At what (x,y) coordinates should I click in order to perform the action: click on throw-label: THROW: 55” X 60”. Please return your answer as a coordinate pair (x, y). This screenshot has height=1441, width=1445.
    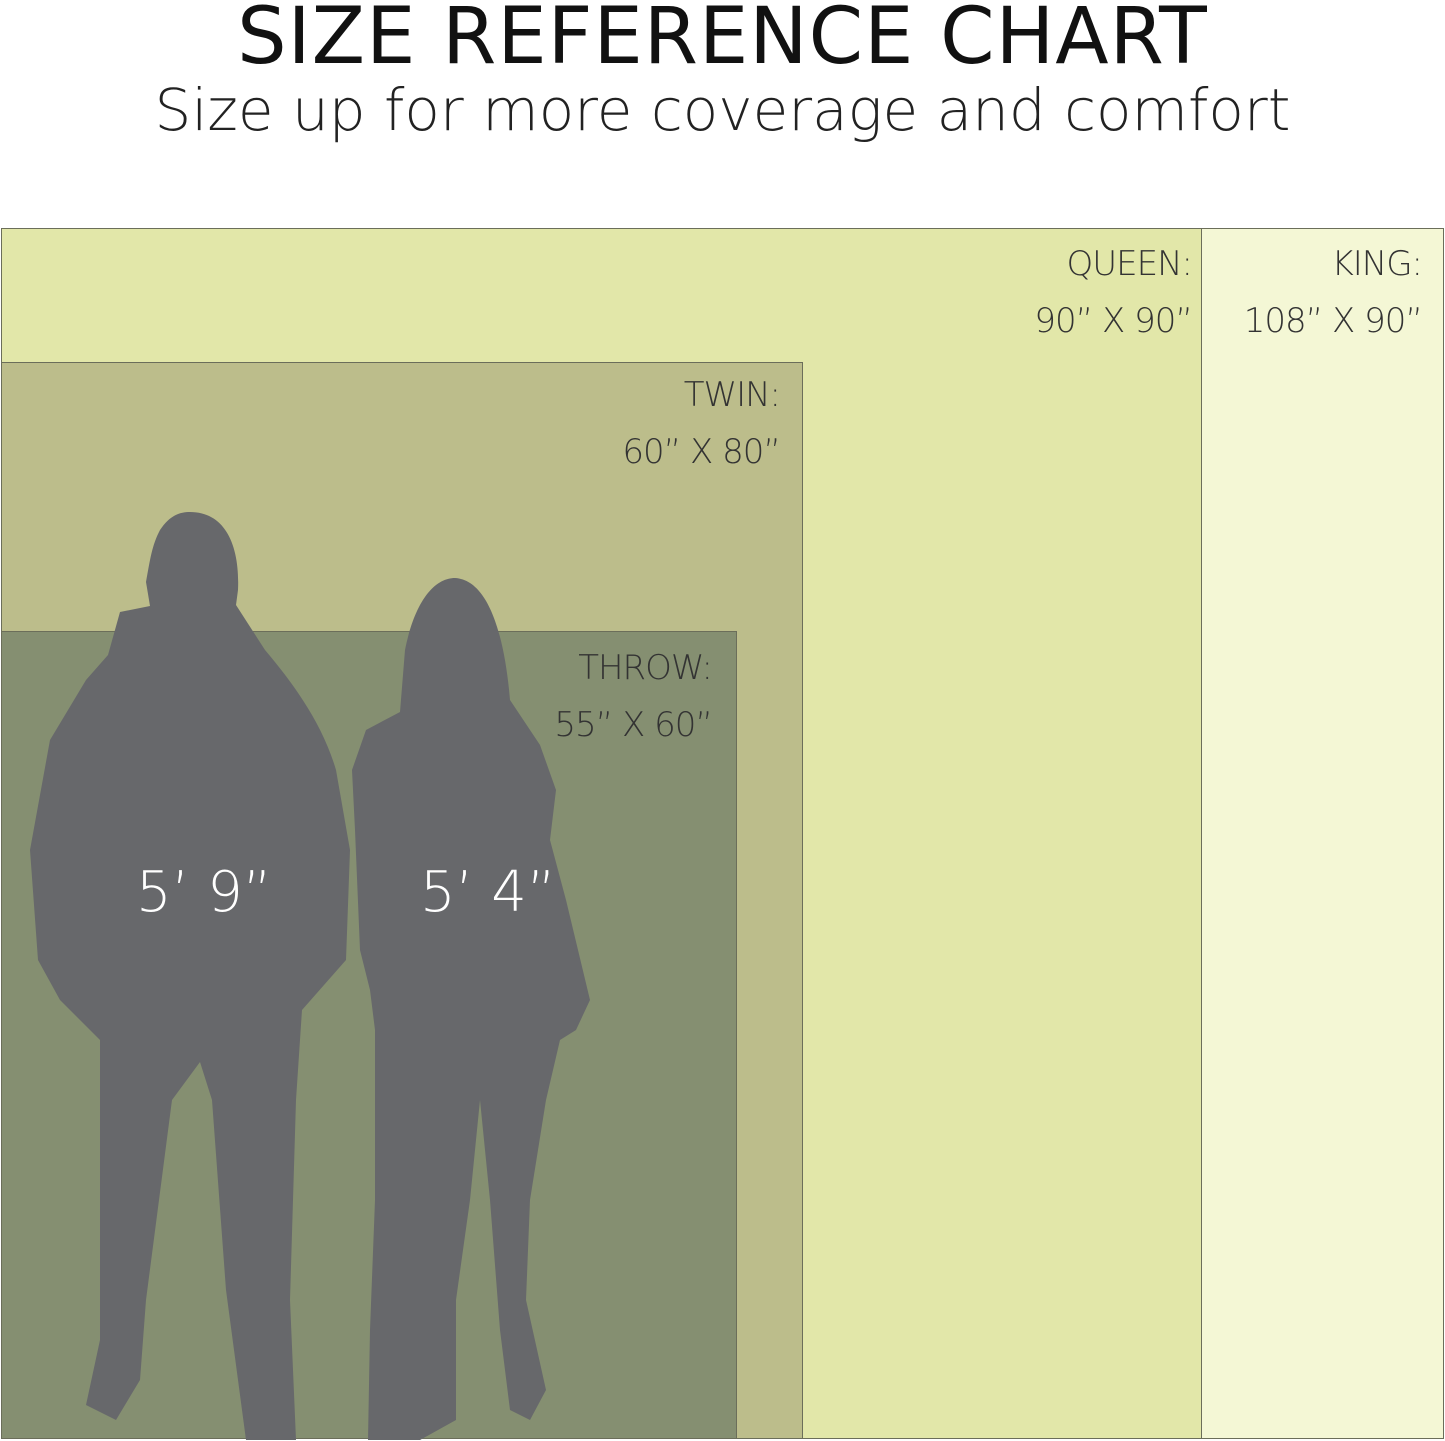
    Looking at the image, I should click on (581, 697).